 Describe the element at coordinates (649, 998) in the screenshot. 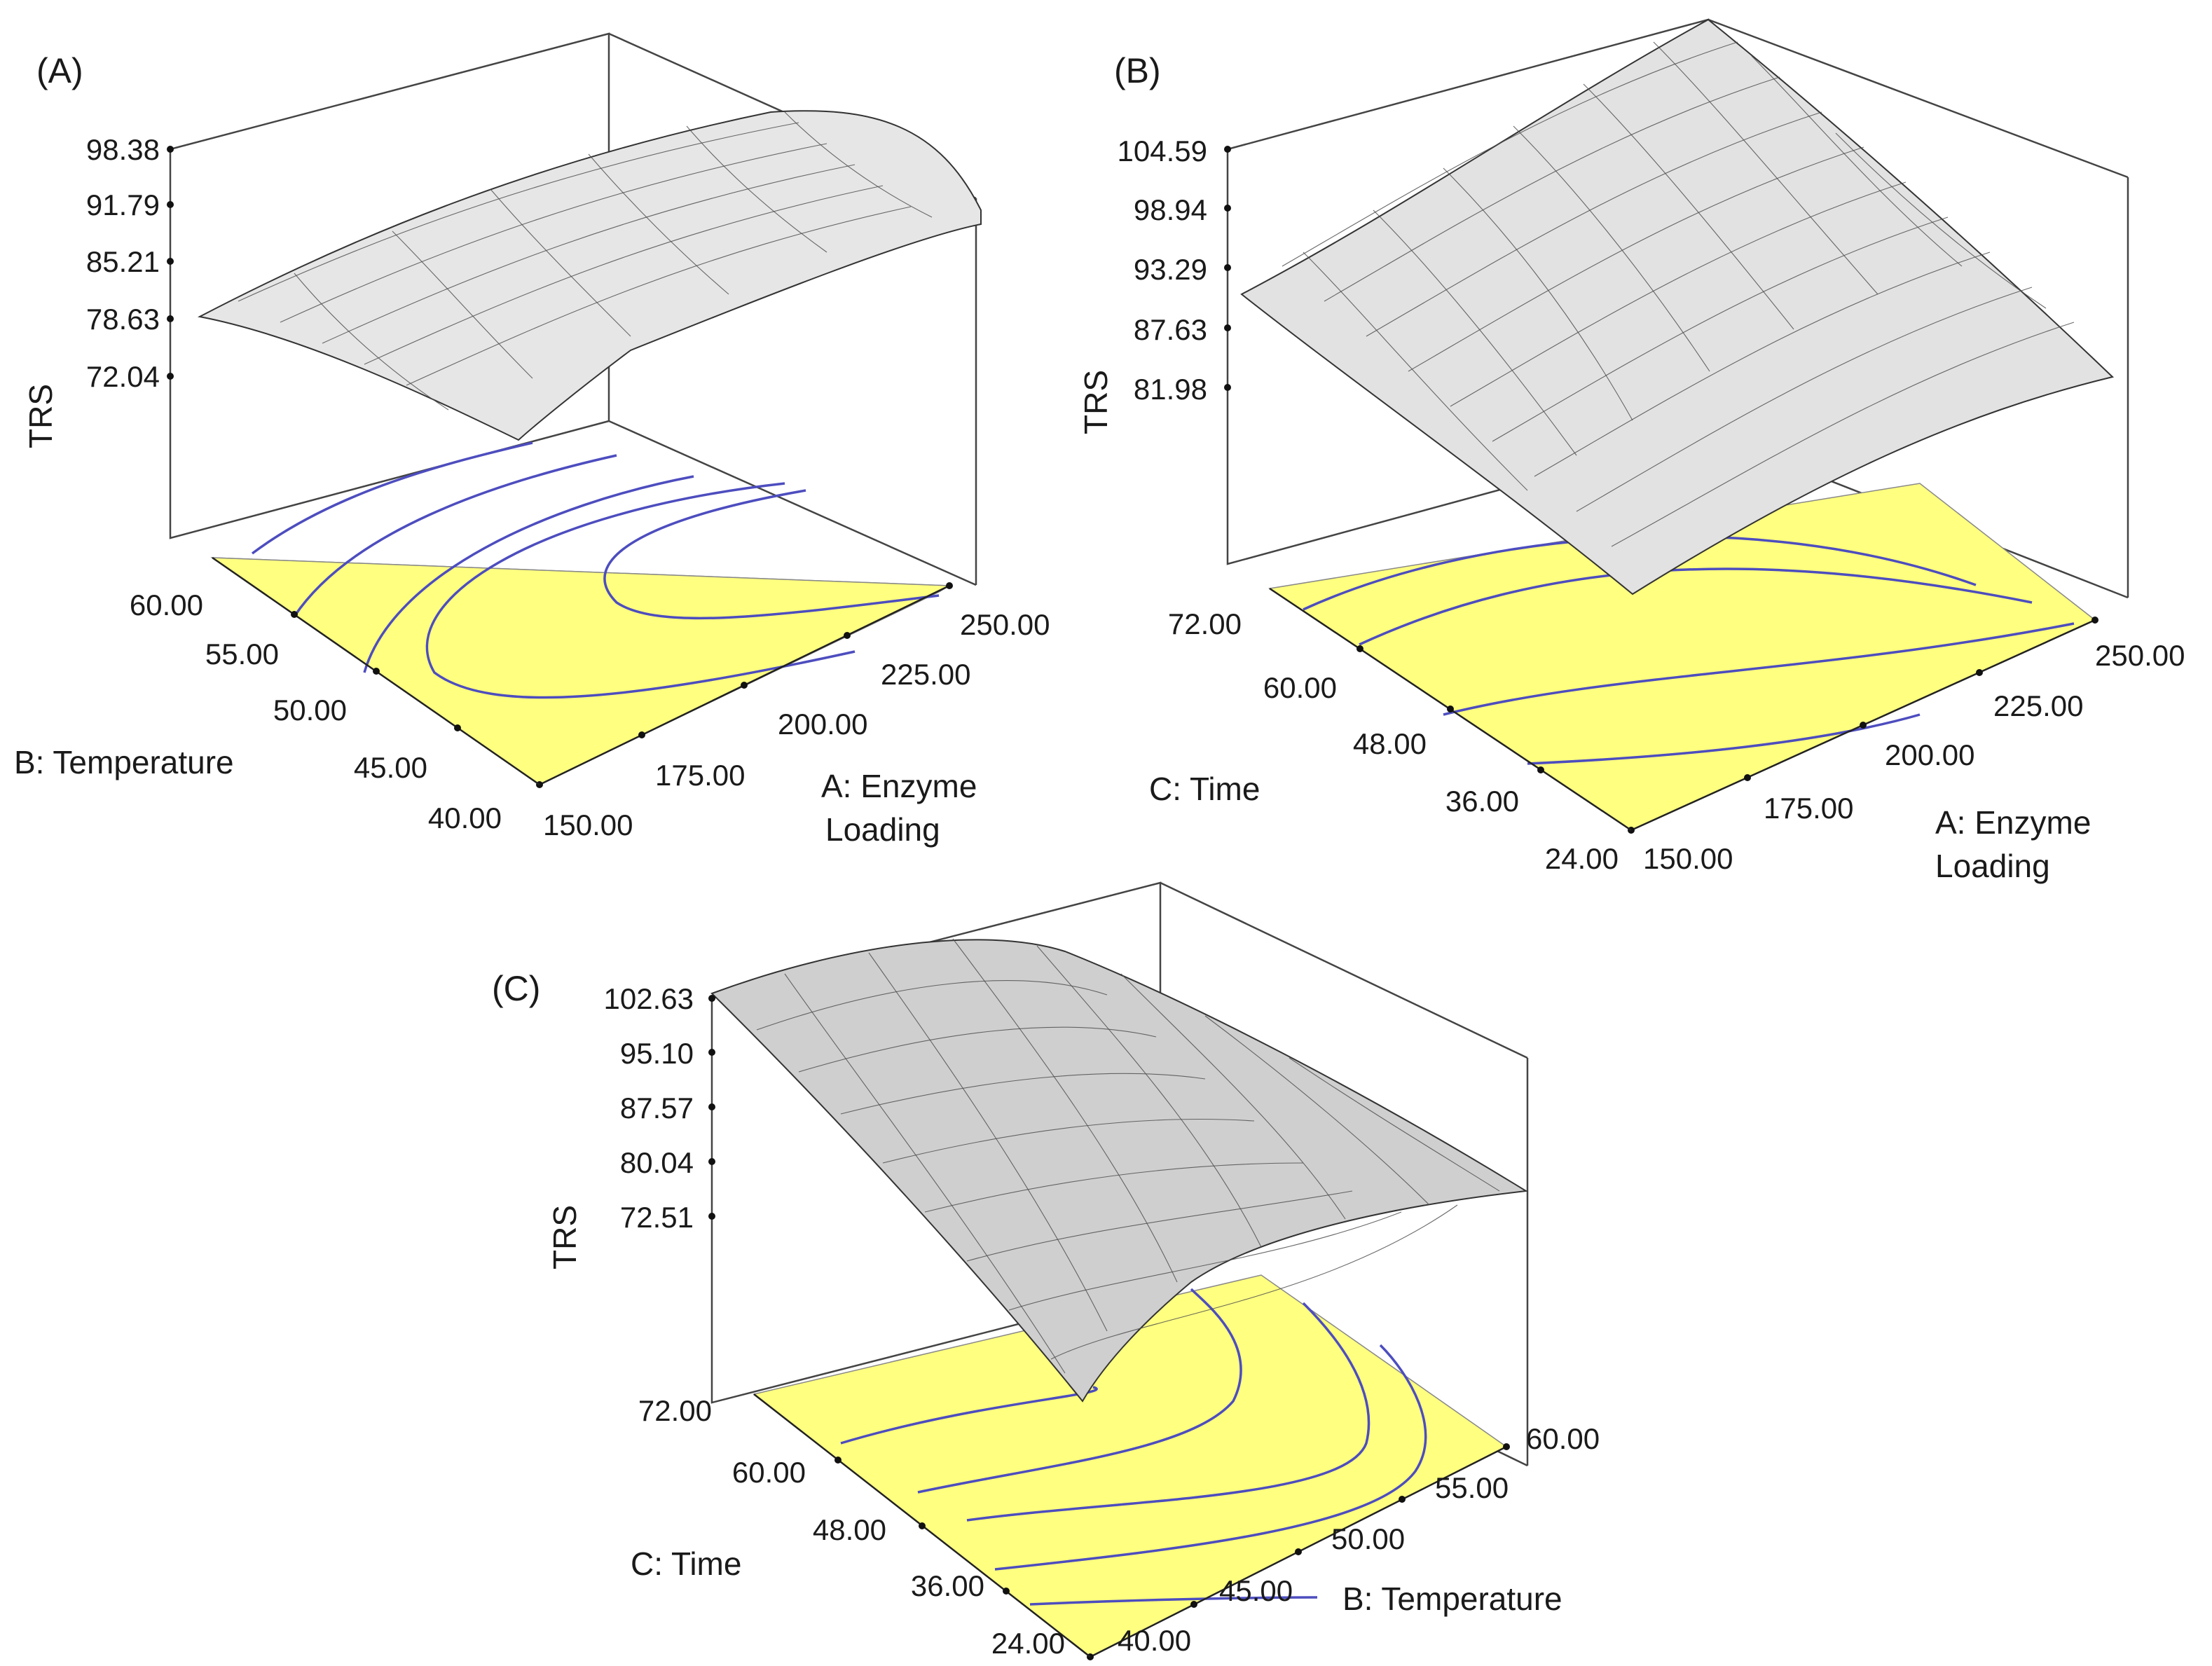

I see `z-tick-label: 102.63` at that location.